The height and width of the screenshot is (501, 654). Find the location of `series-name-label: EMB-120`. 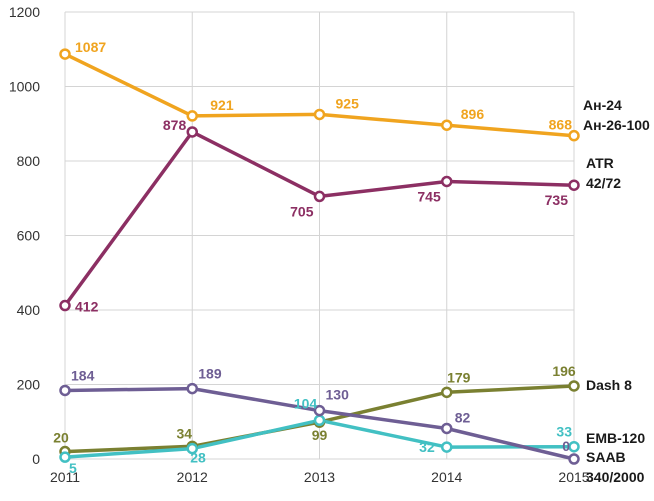

series-name-label: EMB-120 is located at coordinates (615, 438).